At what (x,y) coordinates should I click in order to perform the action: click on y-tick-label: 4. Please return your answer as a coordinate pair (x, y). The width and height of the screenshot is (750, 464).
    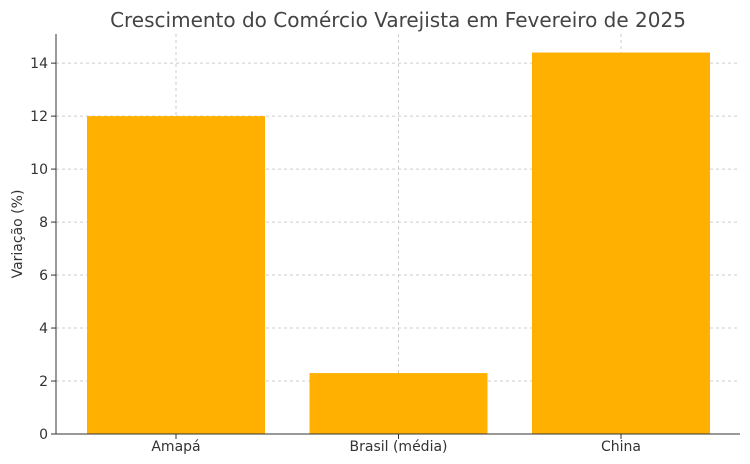
    Looking at the image, I should click on (43, 329).